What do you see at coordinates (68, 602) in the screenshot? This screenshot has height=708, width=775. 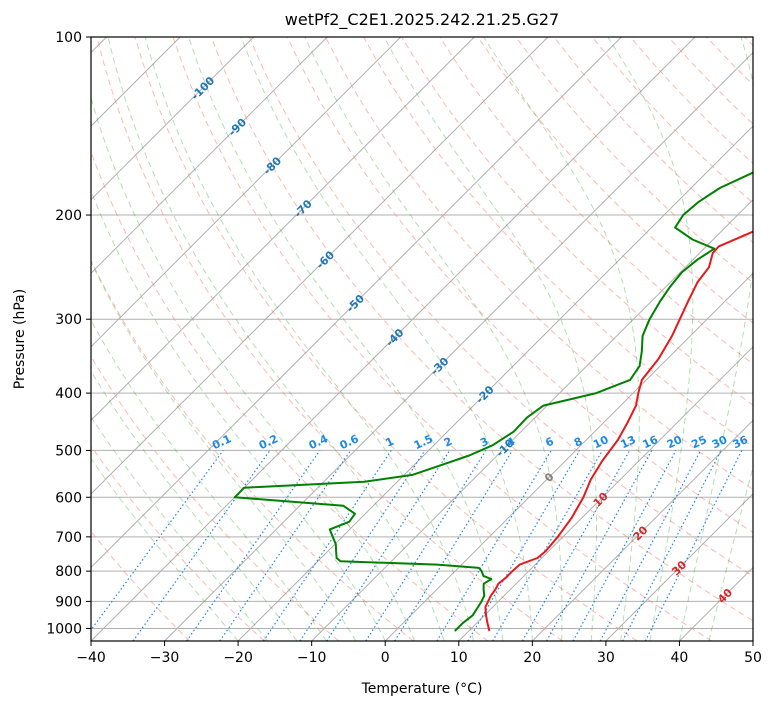 I see `y-tick-label: 900` at bounding box center [68, 602].